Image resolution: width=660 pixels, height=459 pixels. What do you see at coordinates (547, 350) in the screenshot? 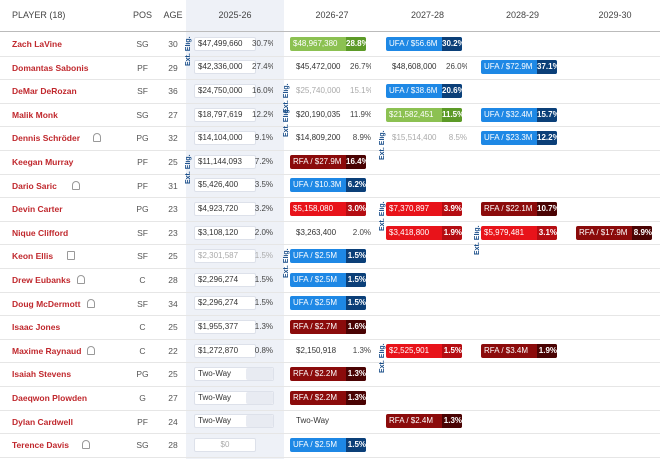
I see `cap-pct: 1.9%` at bounding box center [547, 350].